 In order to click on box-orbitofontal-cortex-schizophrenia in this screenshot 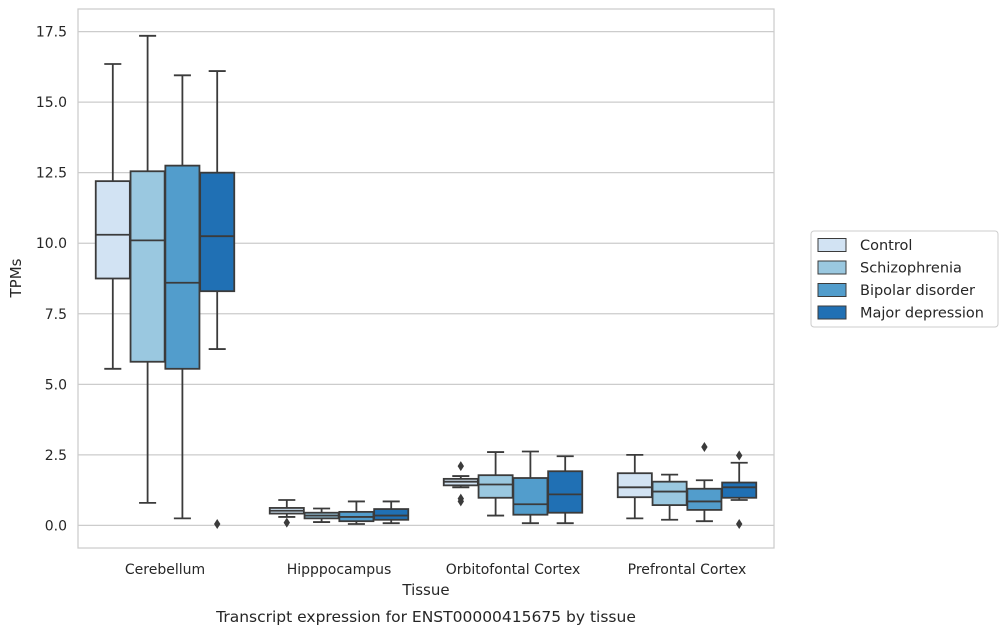, I will do `click(495, 484)`.